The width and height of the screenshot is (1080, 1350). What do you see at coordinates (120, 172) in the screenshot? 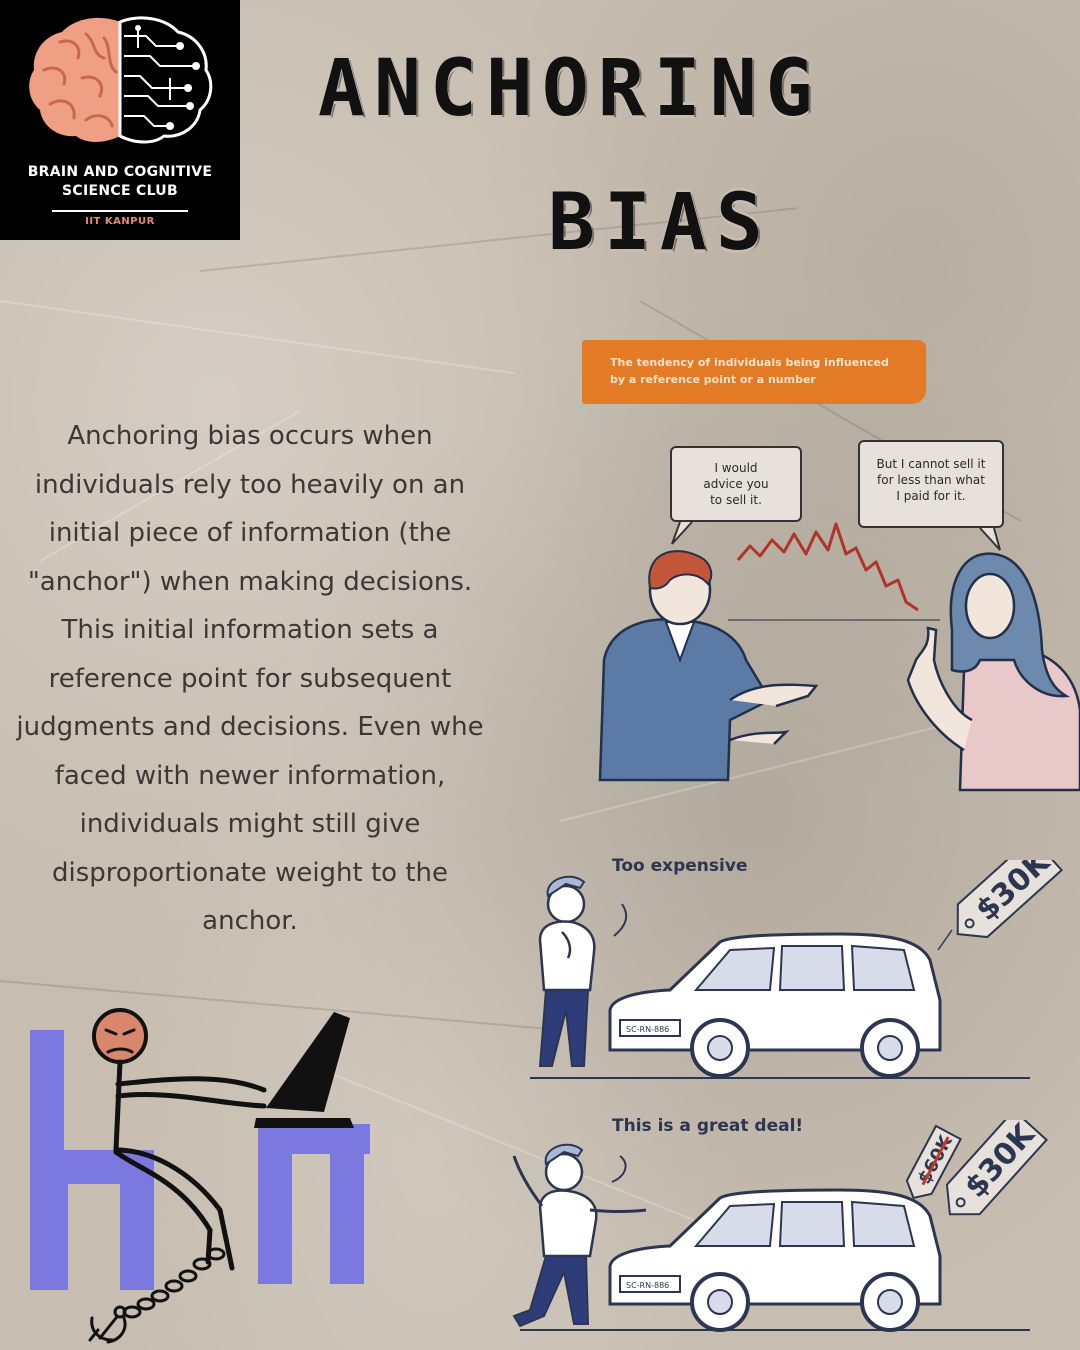
I see `logo-title-line1: BRAIN AND COGNITIVE` at bounding box center [120, 172].